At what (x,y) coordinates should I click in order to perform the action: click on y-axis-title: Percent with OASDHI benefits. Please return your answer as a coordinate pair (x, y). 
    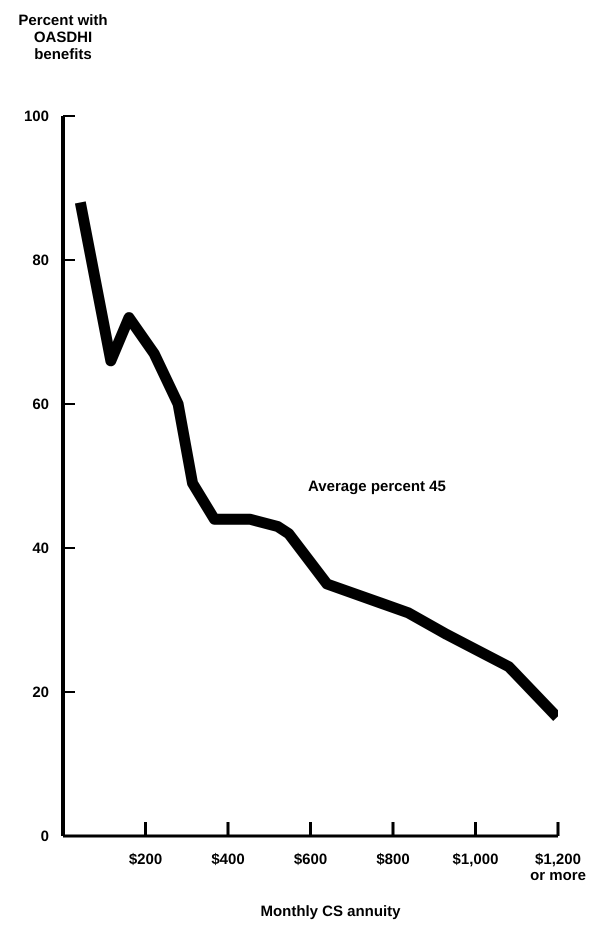
    Looking at the image, I should click on (63, 37).